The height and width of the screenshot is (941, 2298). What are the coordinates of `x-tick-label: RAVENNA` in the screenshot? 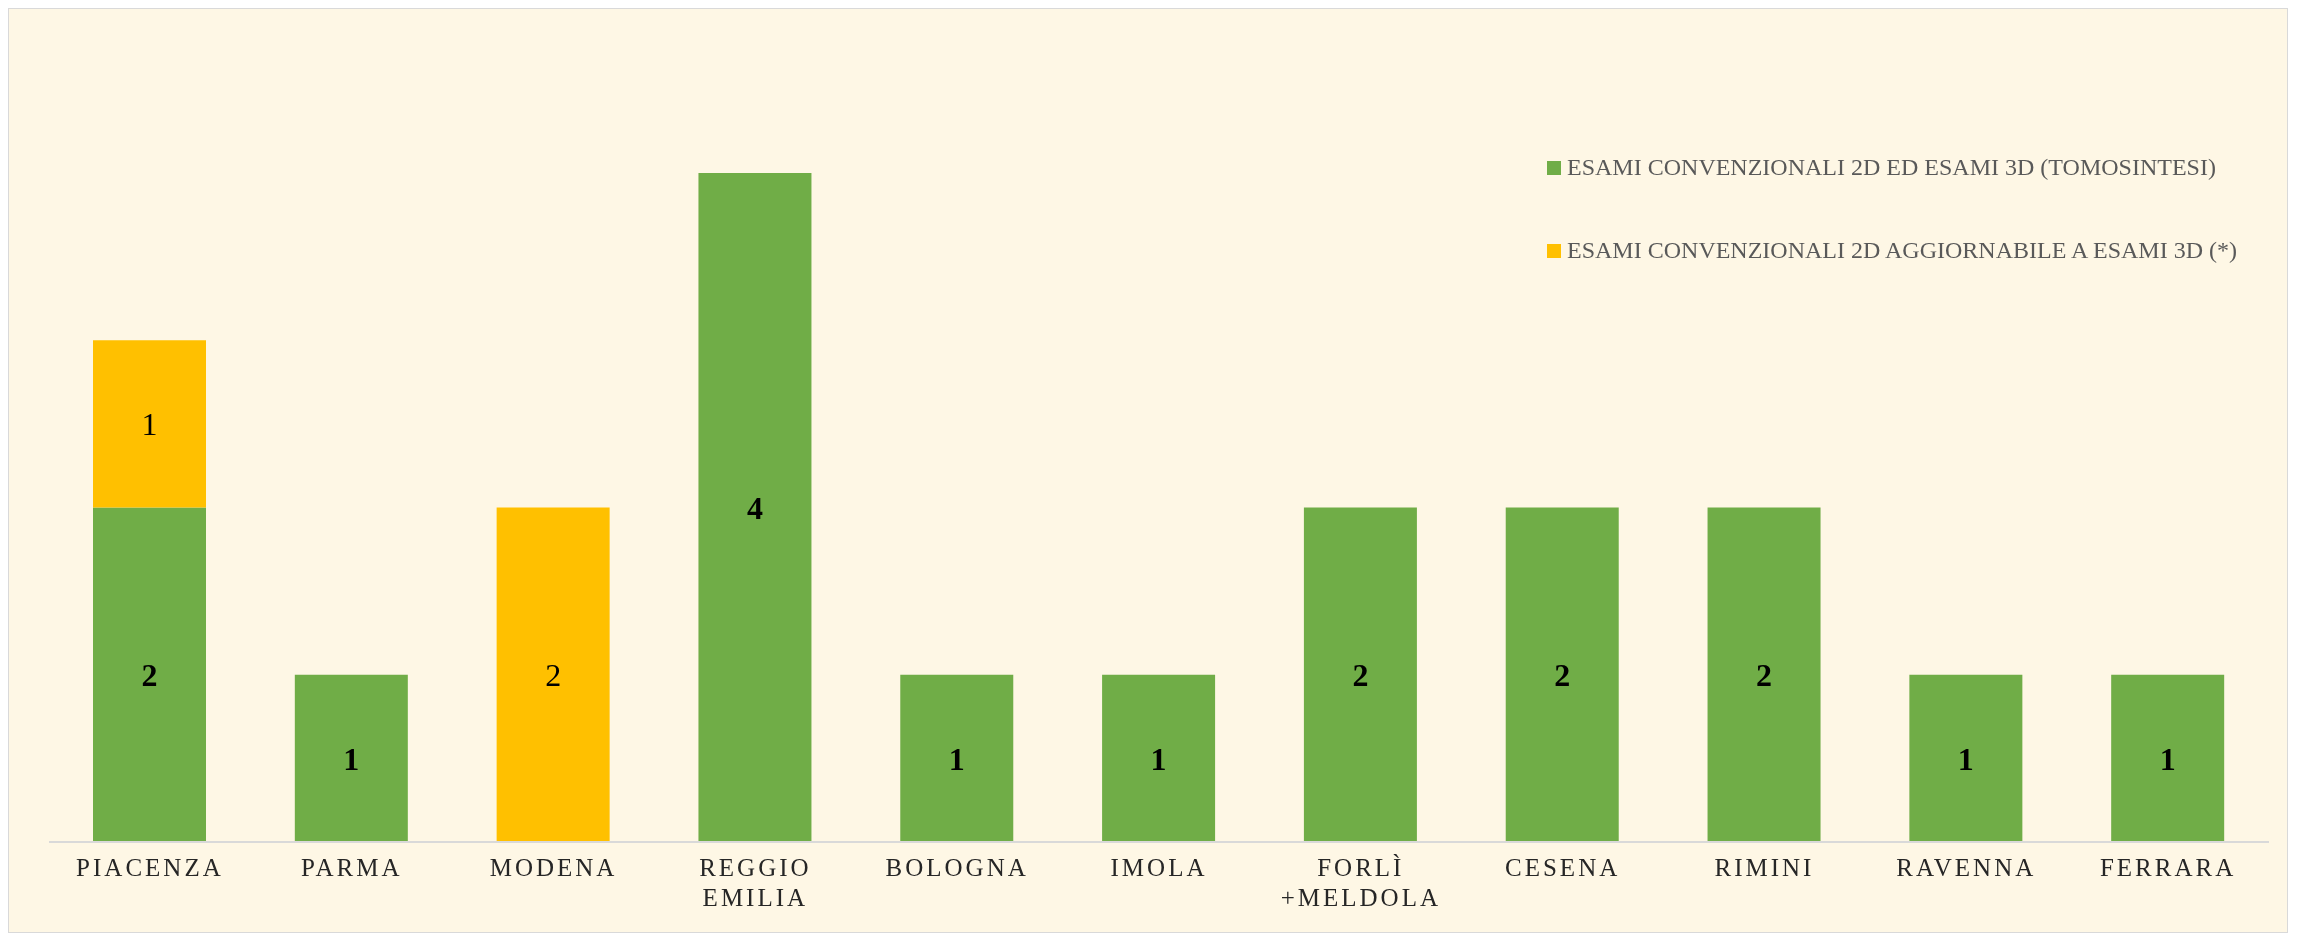 It's located at (1966, 867).